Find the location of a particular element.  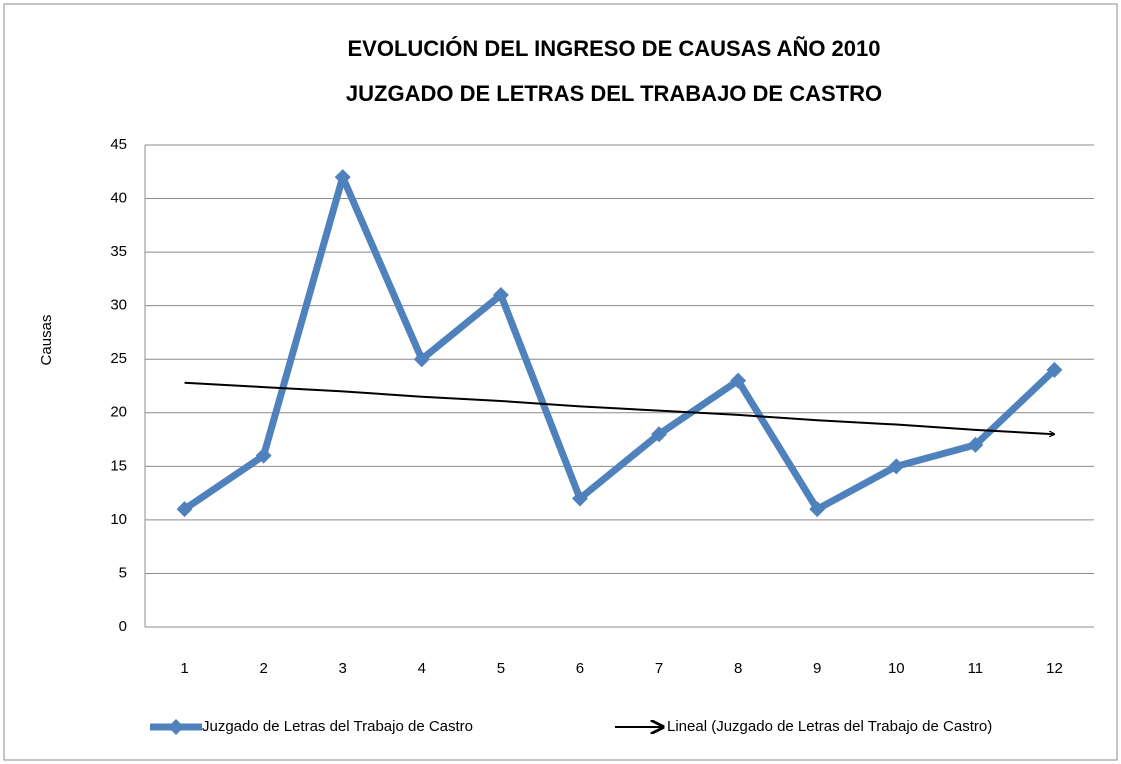

x-tick-label: 2 is located at coordinates (263, 668).